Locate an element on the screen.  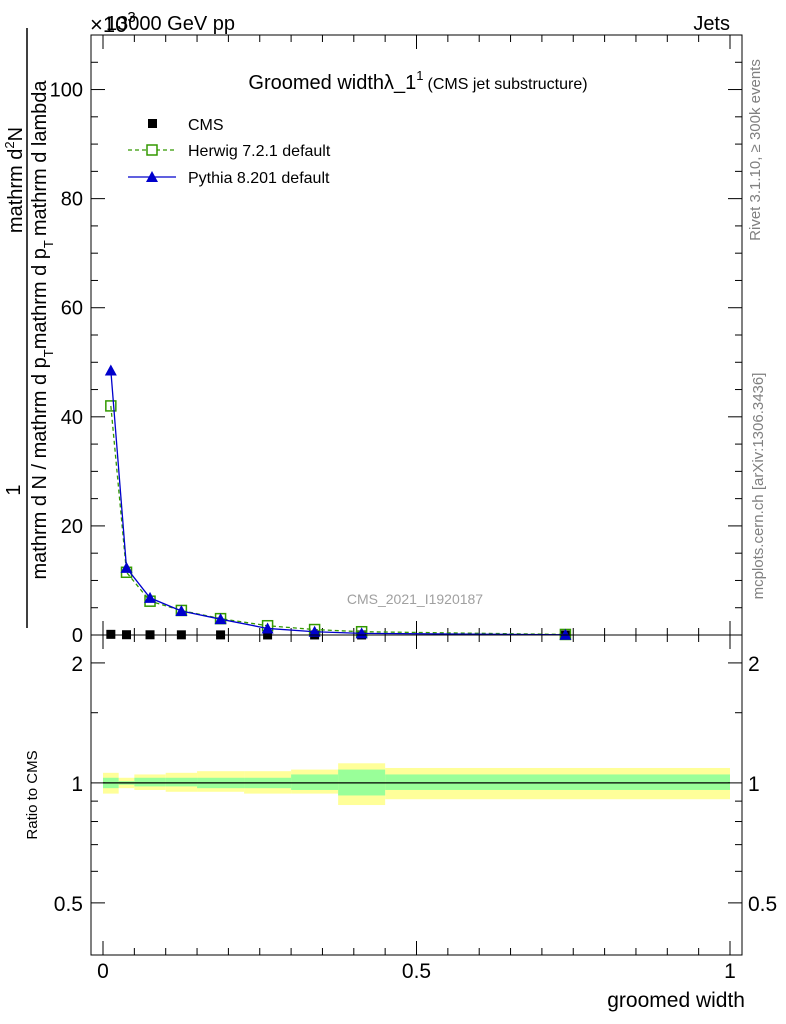
ratio-ylabel: Ratio to CMS is located at coordinates (32, 794).